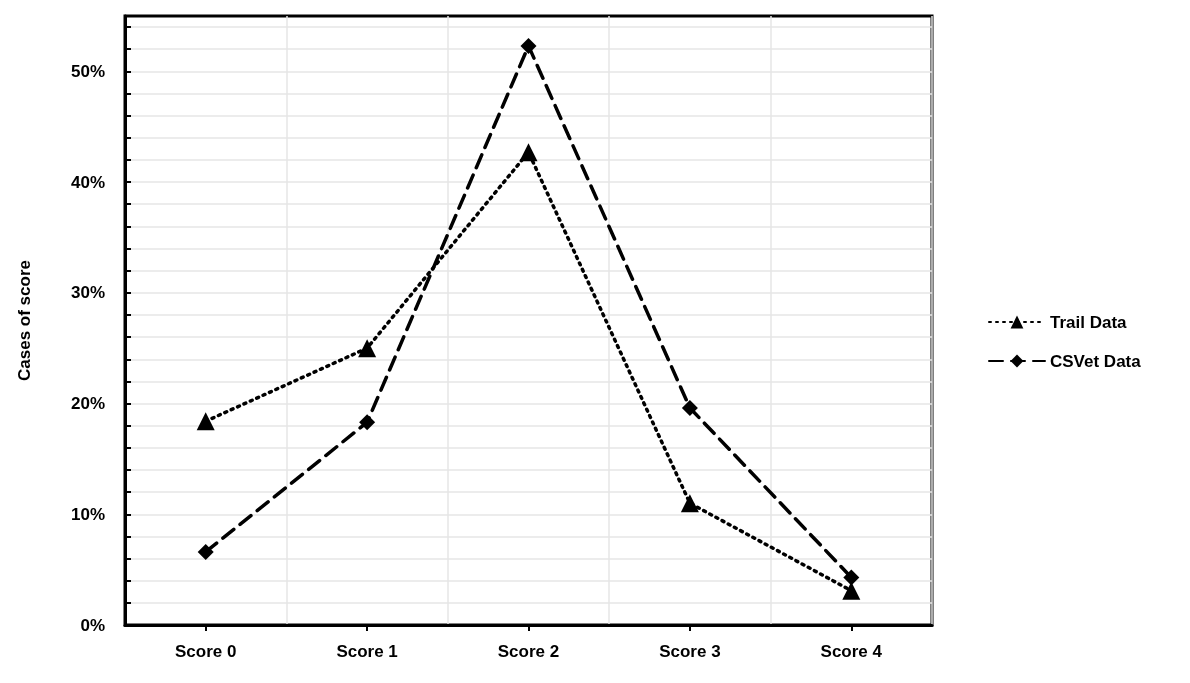 The image size is (1190, 683). I want to click on legend-label: CSVet Data, so click(1096, 361).